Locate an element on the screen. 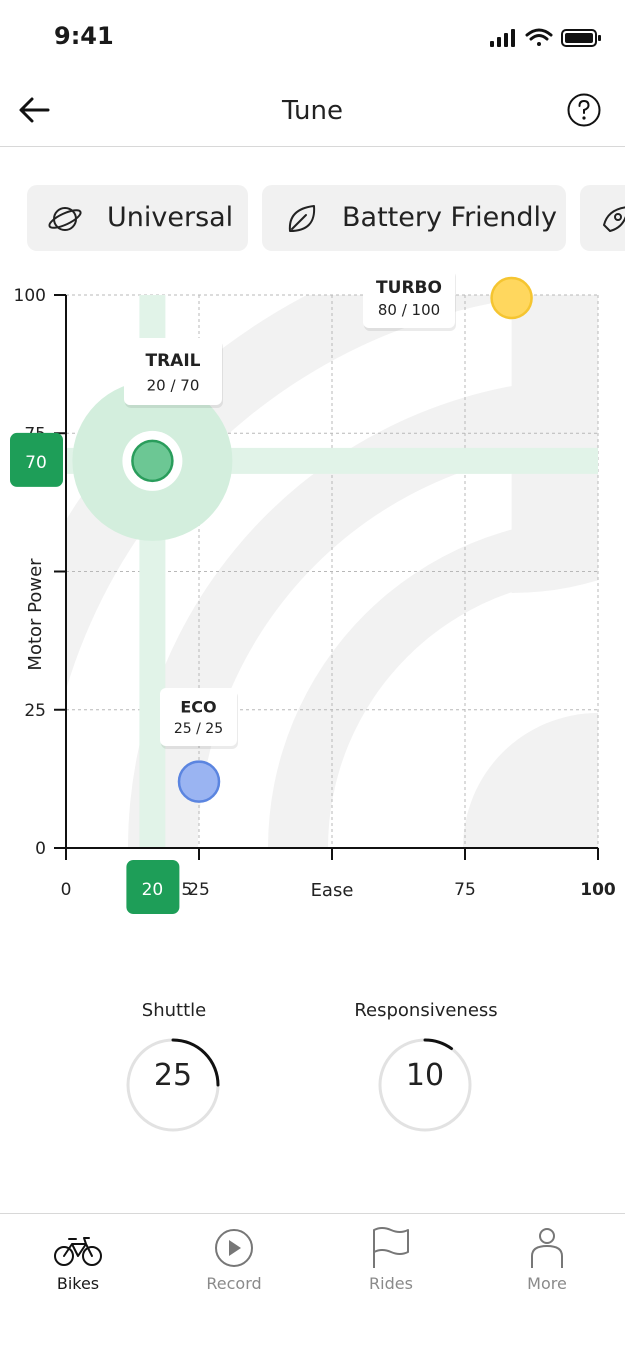 The image size is (625, 1351). status-time: 9:41 is located at coordinates (84, 36).